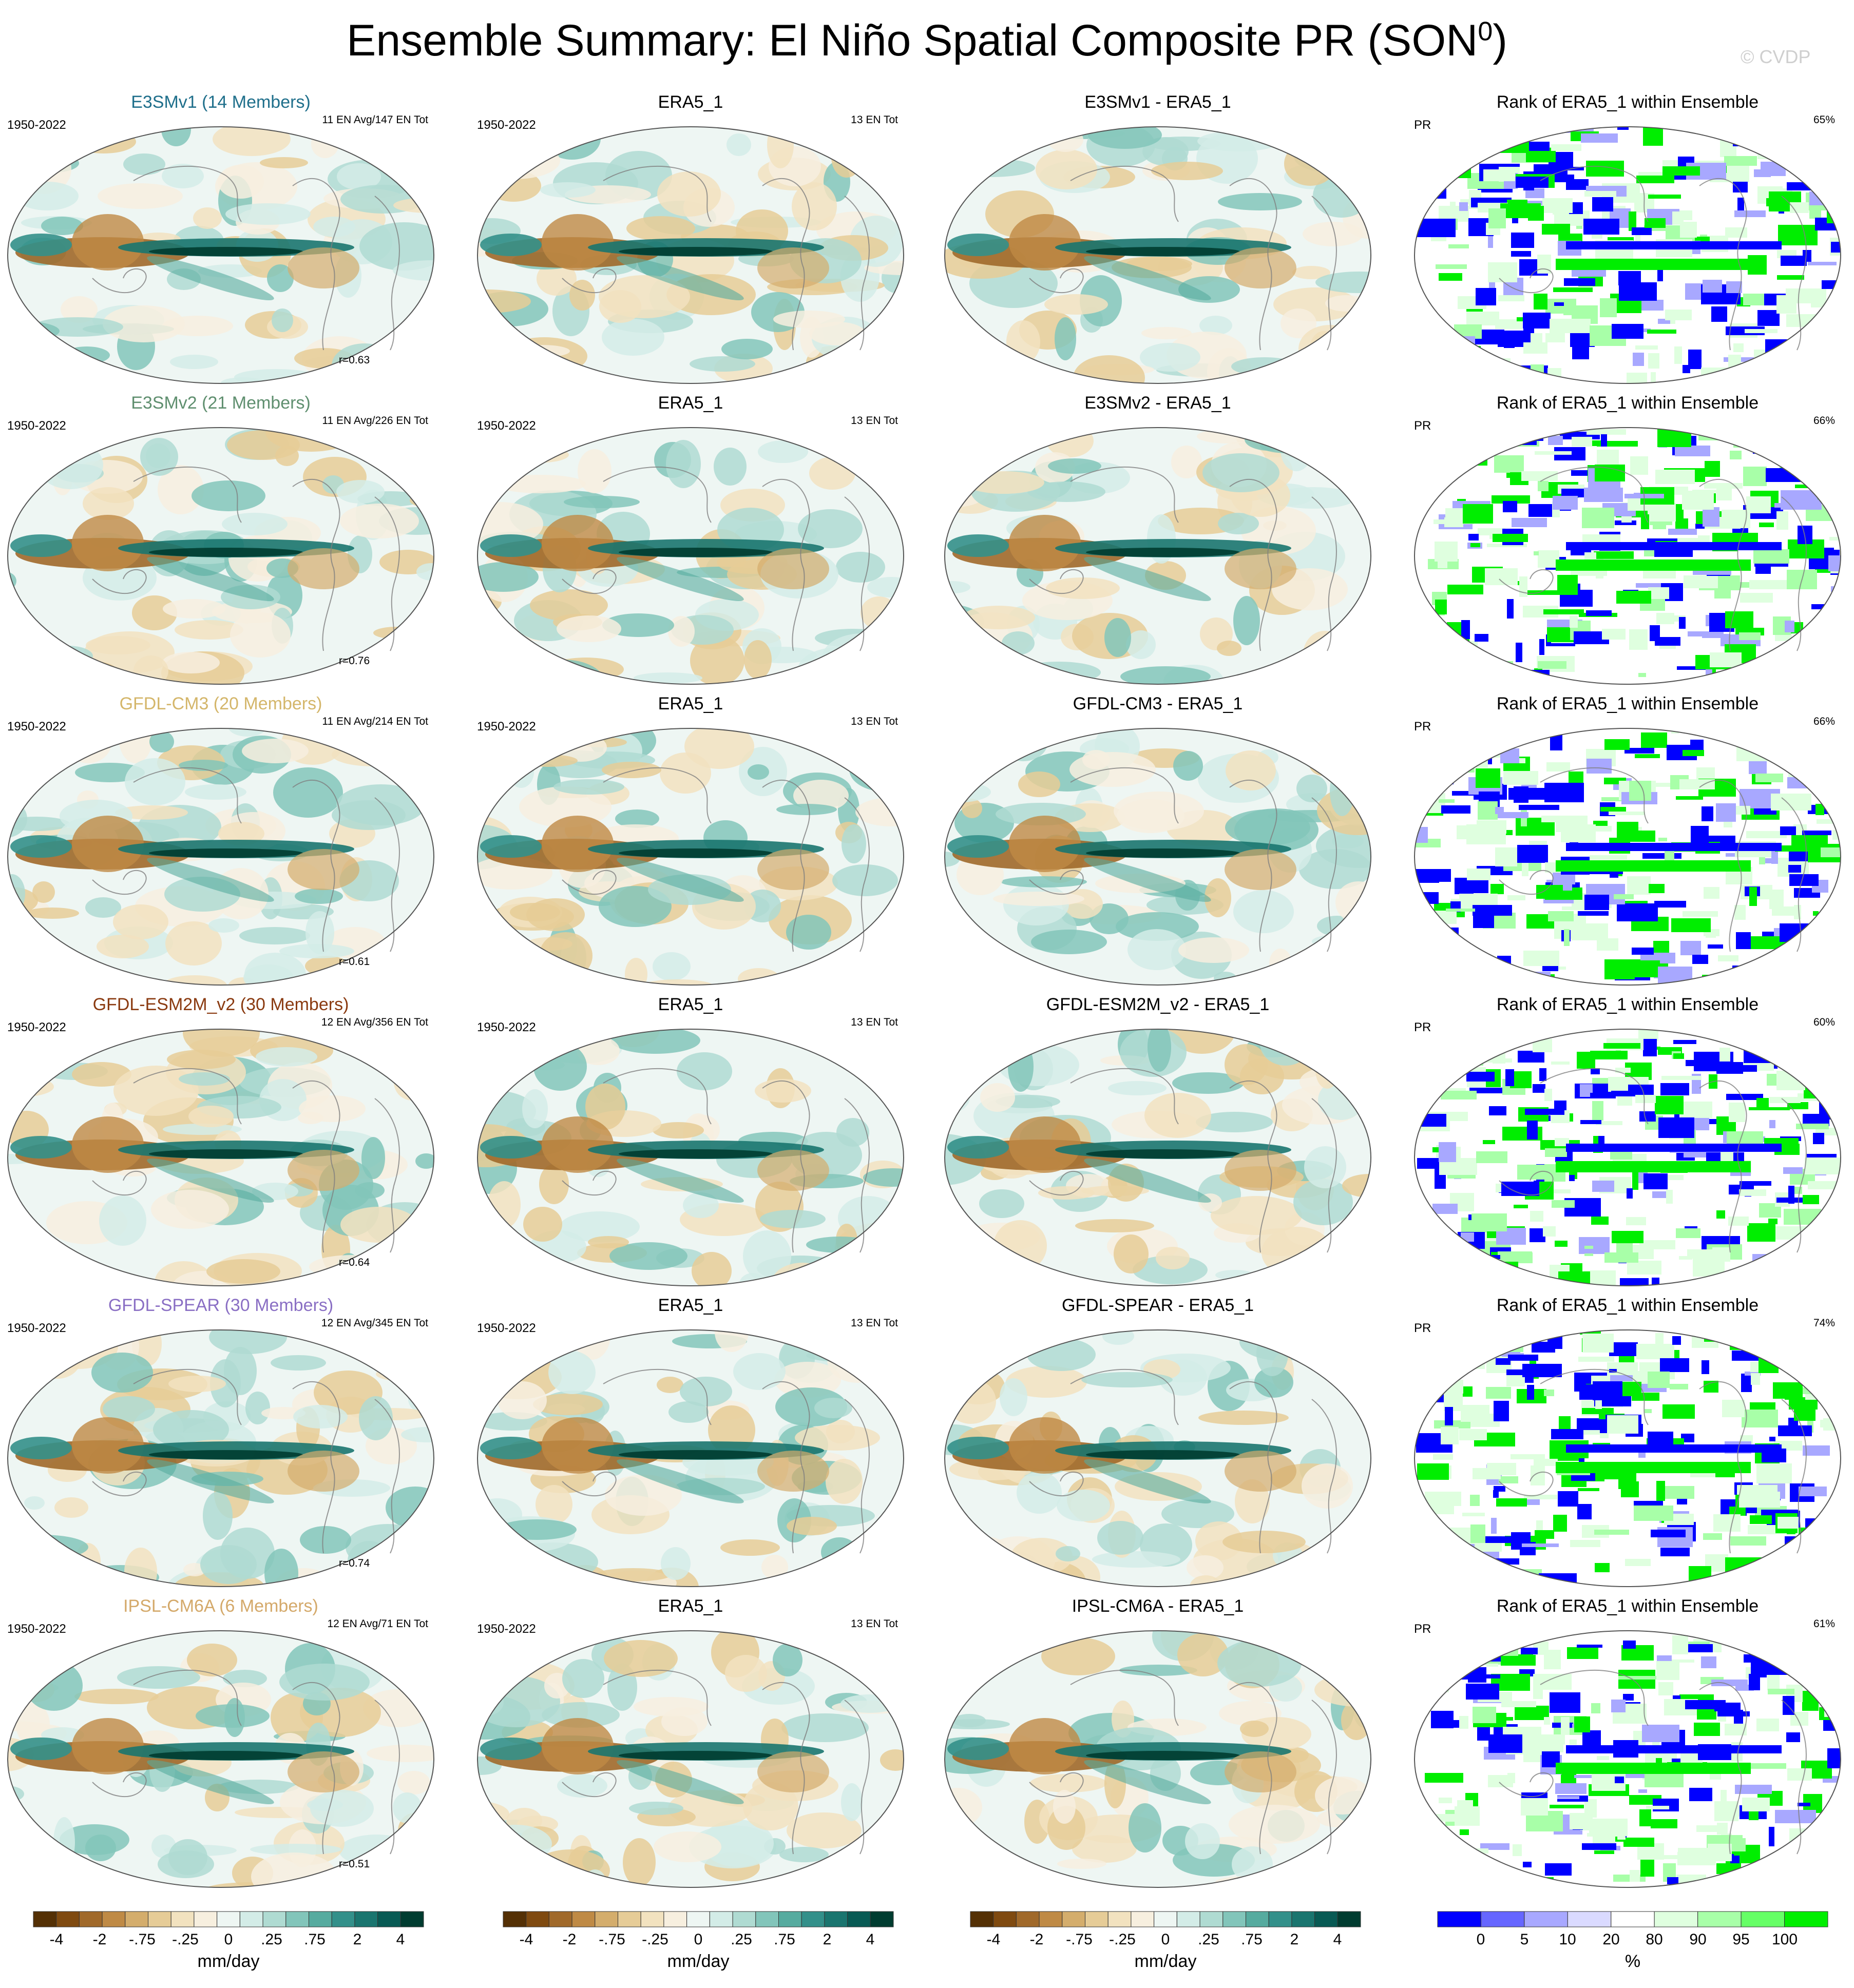 The image size is (1854, 1988). What do you see at coordinates (1485, 31) in the screenshot?
I see `title-superscript: 0` at bounding box center [1485, 31].